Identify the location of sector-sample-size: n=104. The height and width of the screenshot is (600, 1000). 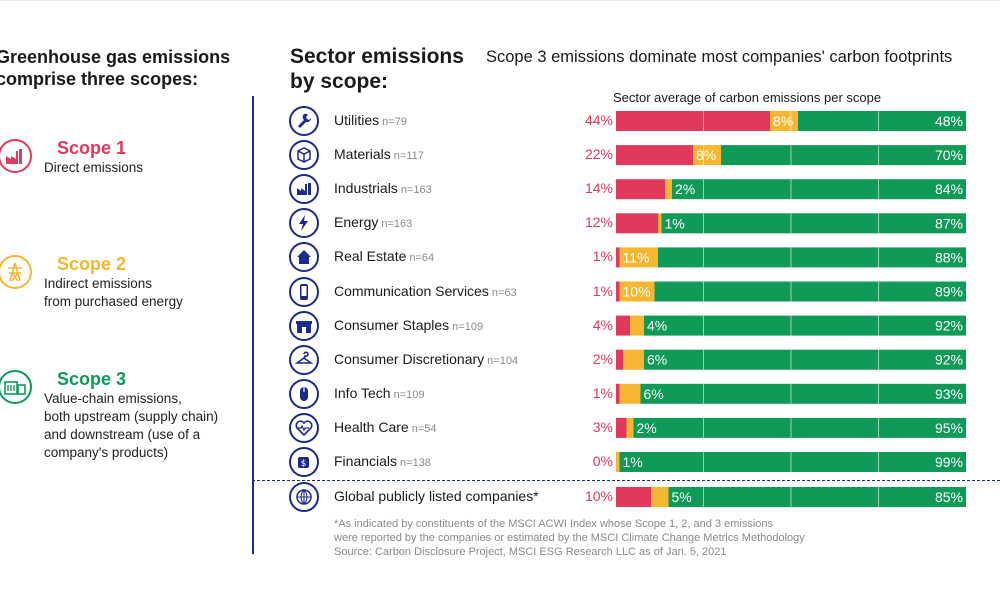
(503, 360).